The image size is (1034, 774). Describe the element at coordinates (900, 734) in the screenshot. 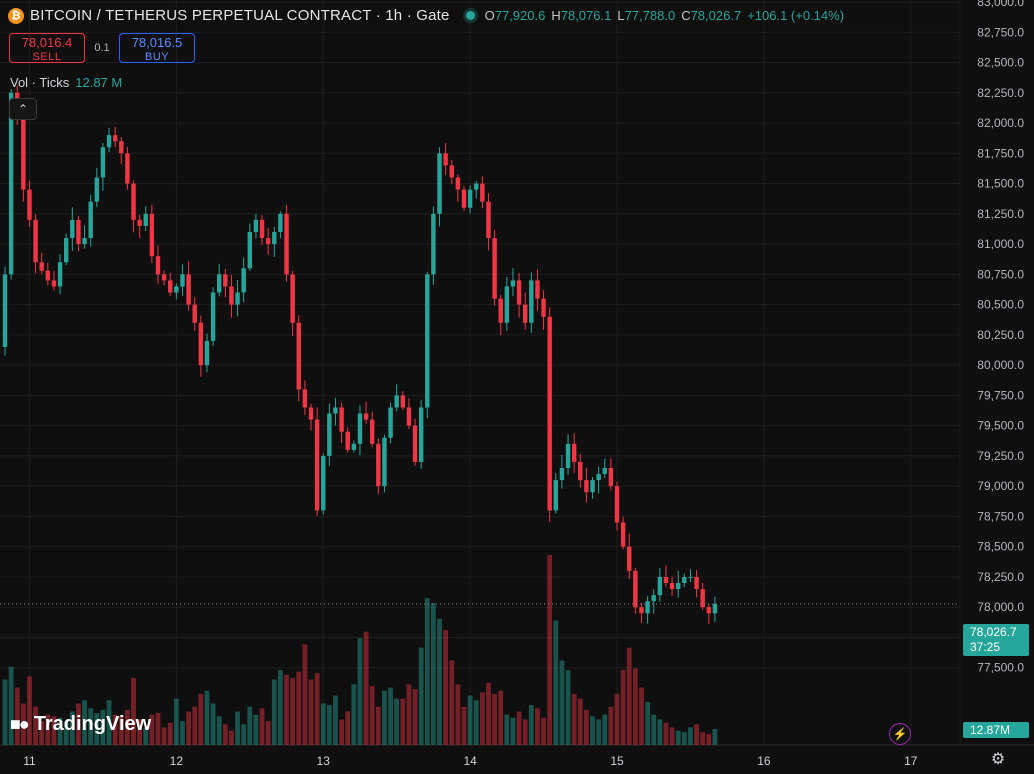

I see `lightning-icon: ⚡` at that location.